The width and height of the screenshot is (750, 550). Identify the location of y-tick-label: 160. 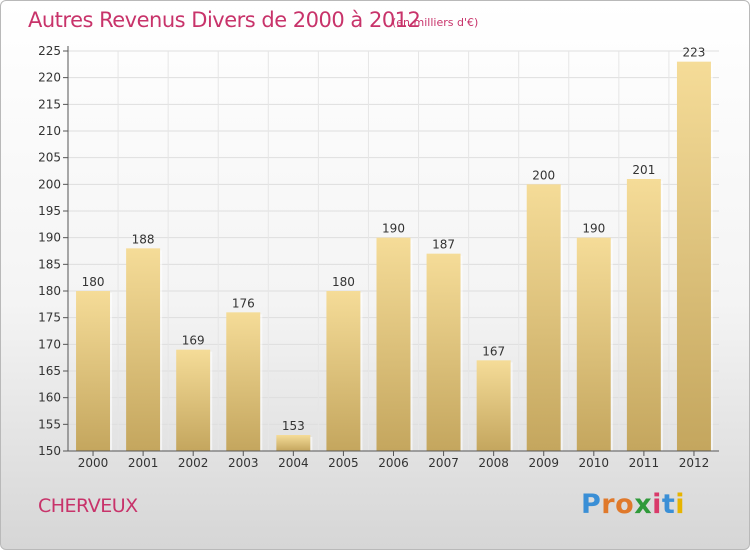
(49, 398).